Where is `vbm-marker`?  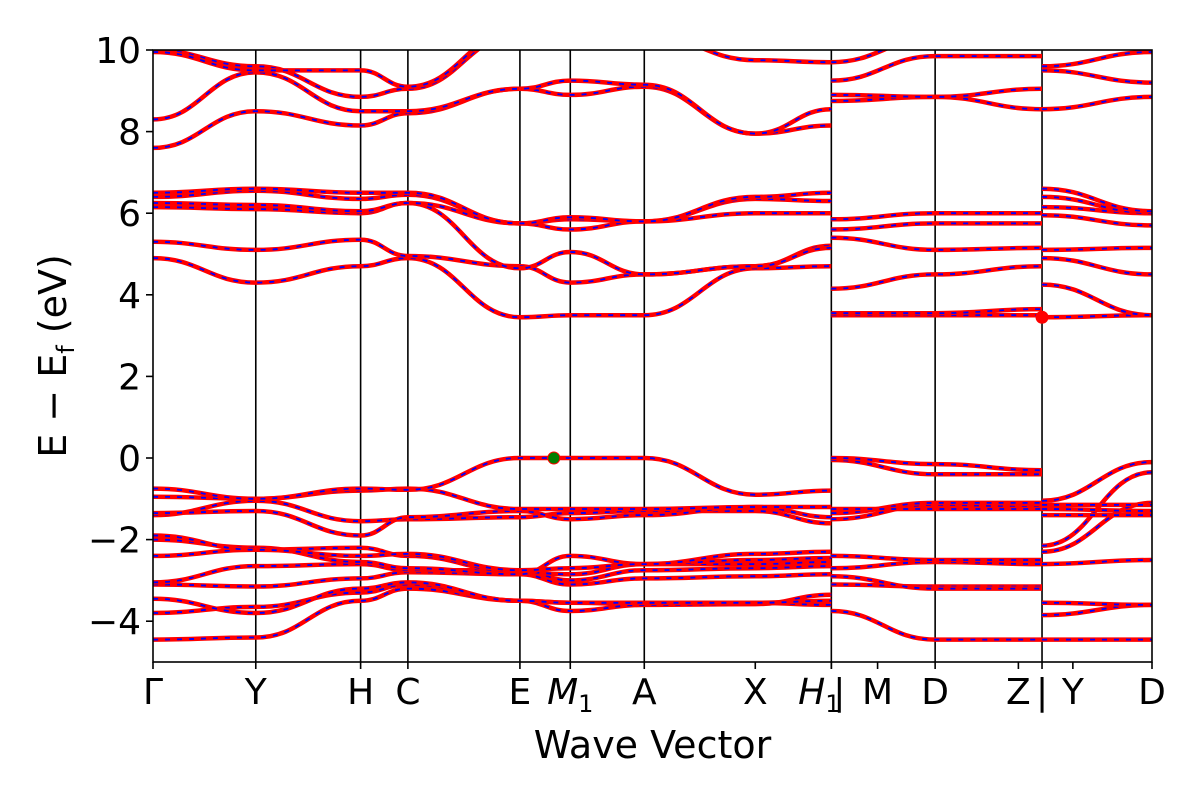
vbm-marker is located at coordinates (554, 458).